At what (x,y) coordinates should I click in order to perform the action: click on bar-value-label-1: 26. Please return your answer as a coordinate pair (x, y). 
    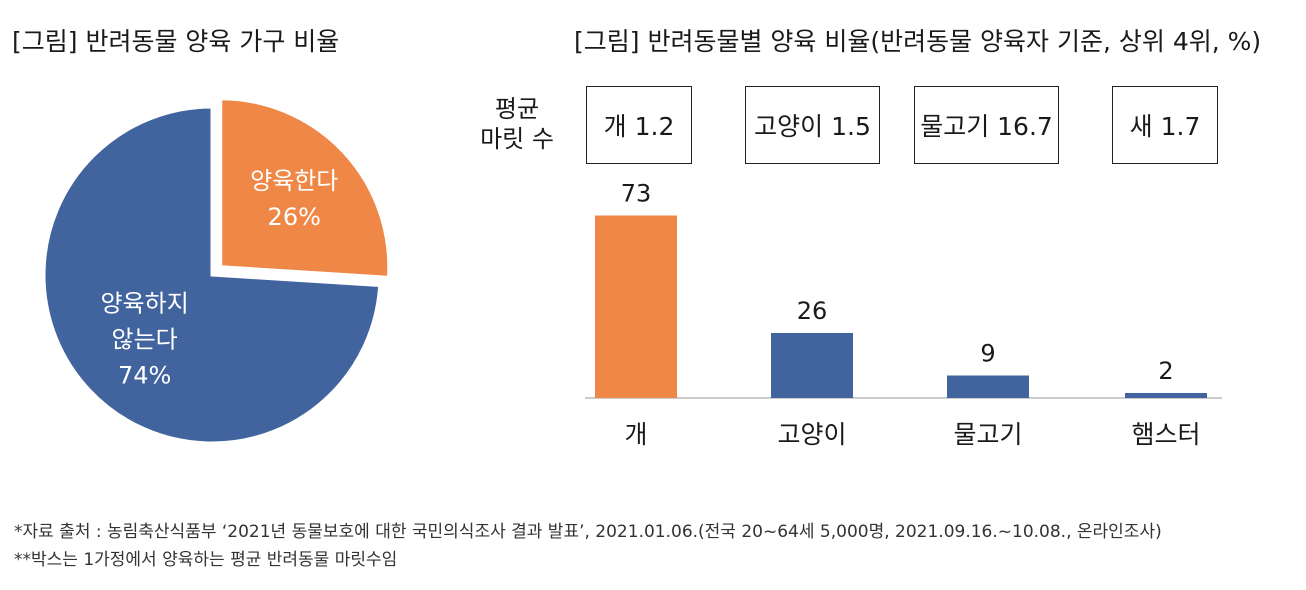
    Looking at the image, I should click on (812, 311).